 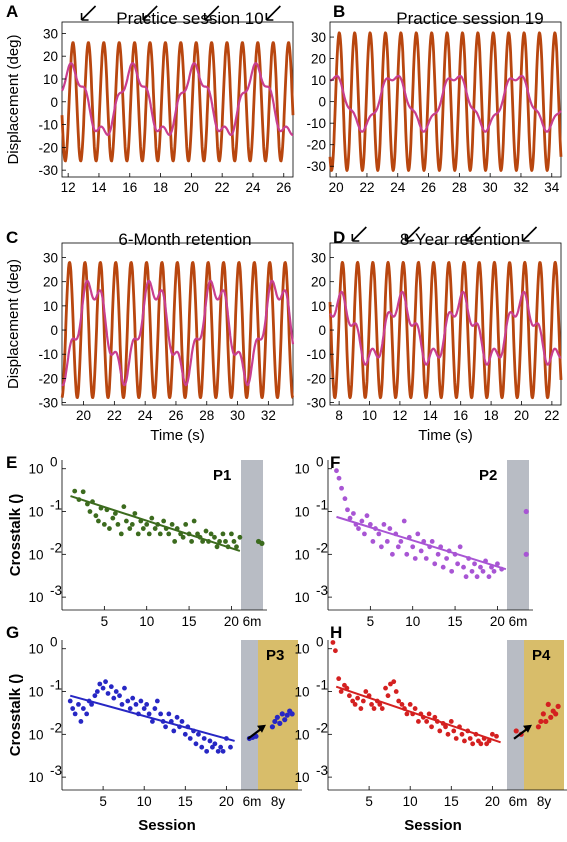 I want to click on panel-letter: H, so click(x=336, y=632).